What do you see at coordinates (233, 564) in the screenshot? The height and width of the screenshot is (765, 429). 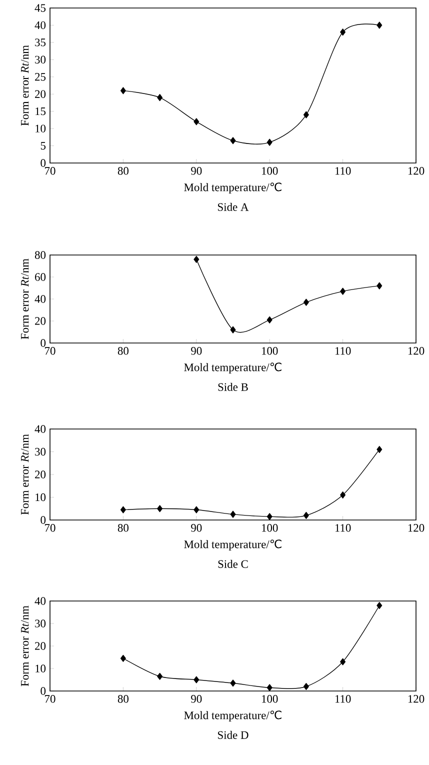 I see `text: Side C` at bounding box center [233, 564].